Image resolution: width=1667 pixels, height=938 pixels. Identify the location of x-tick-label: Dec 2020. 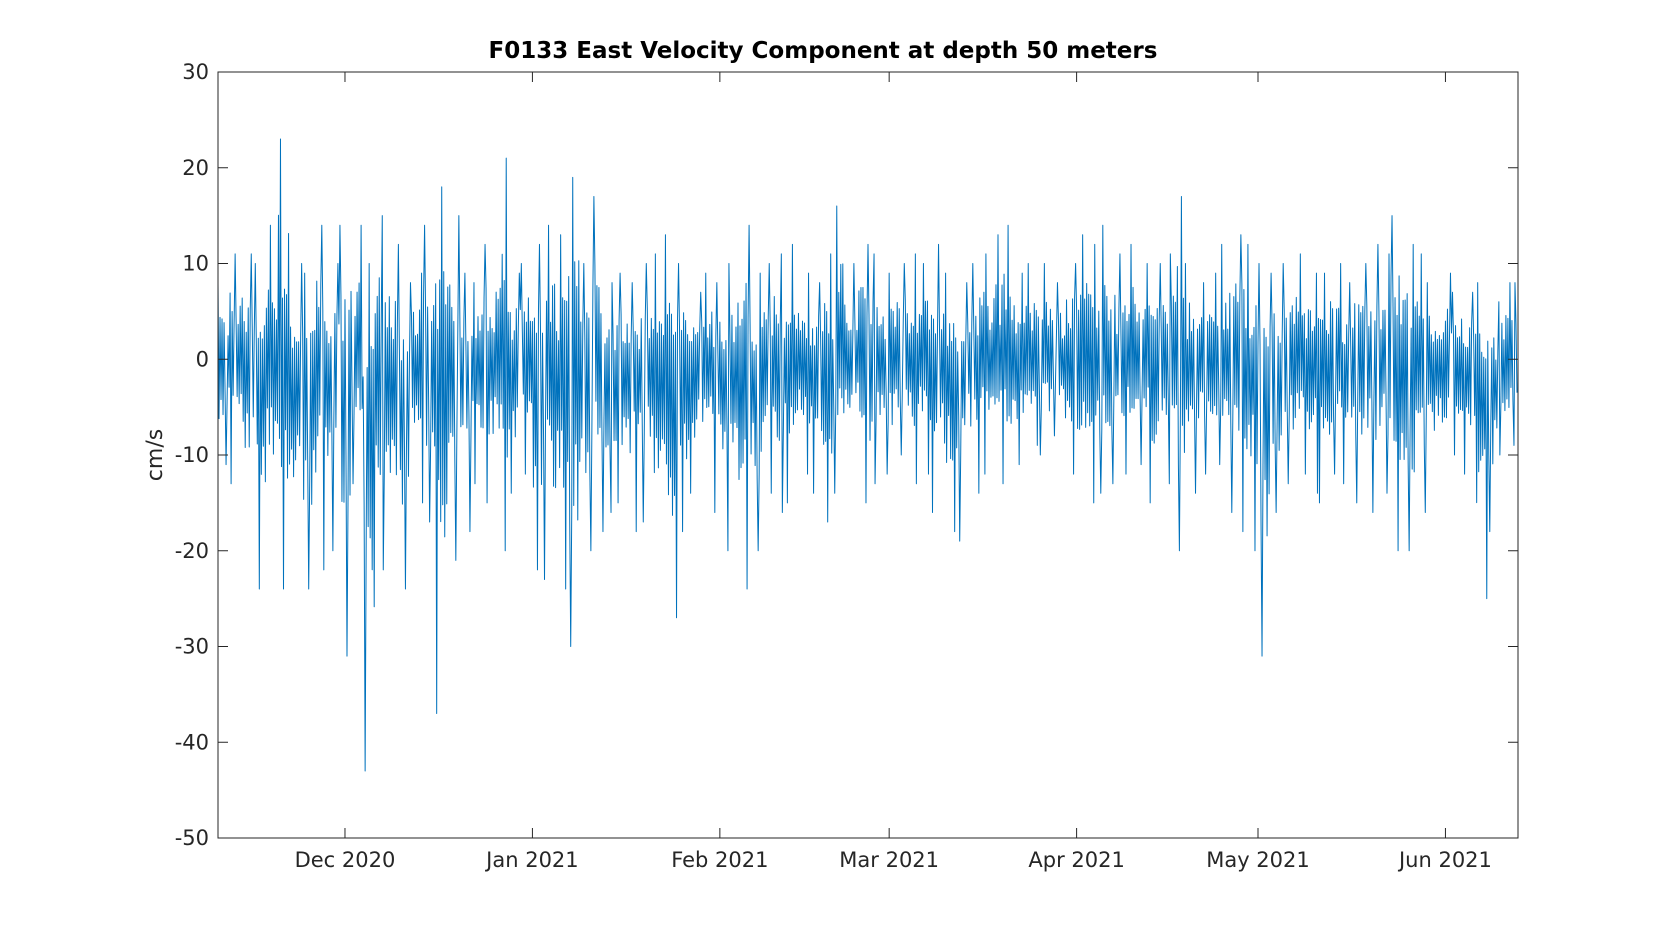
(345, 860).